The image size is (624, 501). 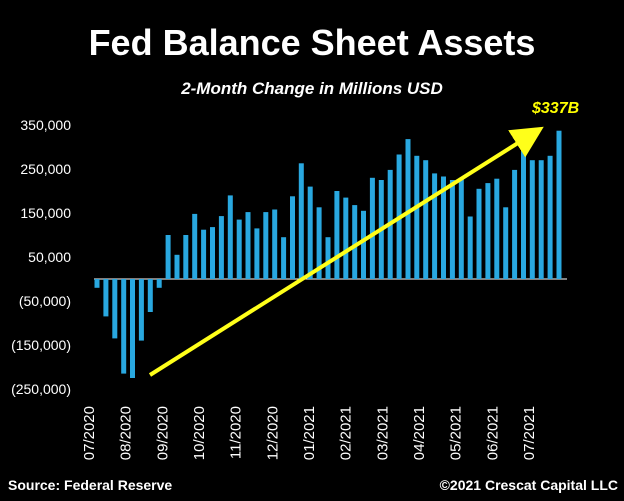 I want to click on source-label: Source: Federal Reserve, so click(x=90, y=485).